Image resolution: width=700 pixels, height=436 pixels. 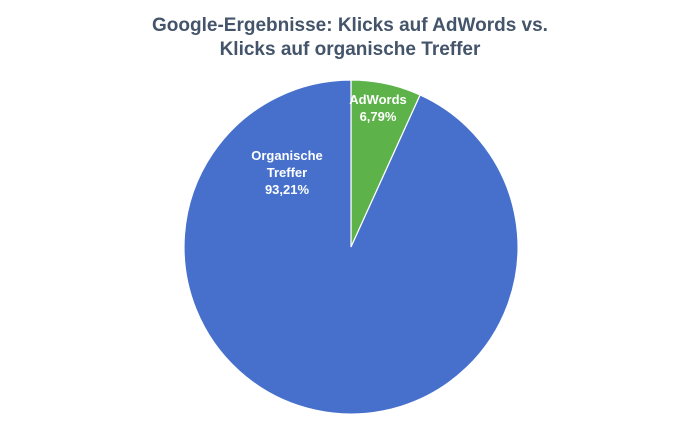 What do you see at coordinates (378, 116) in the screenshot?
I see `pie-slice-value: 6,79%` at bounding box center [378, 116].